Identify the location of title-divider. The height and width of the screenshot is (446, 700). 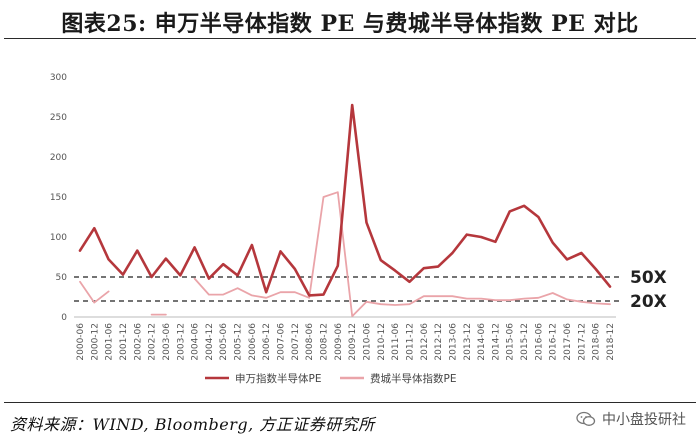
(350, 38).